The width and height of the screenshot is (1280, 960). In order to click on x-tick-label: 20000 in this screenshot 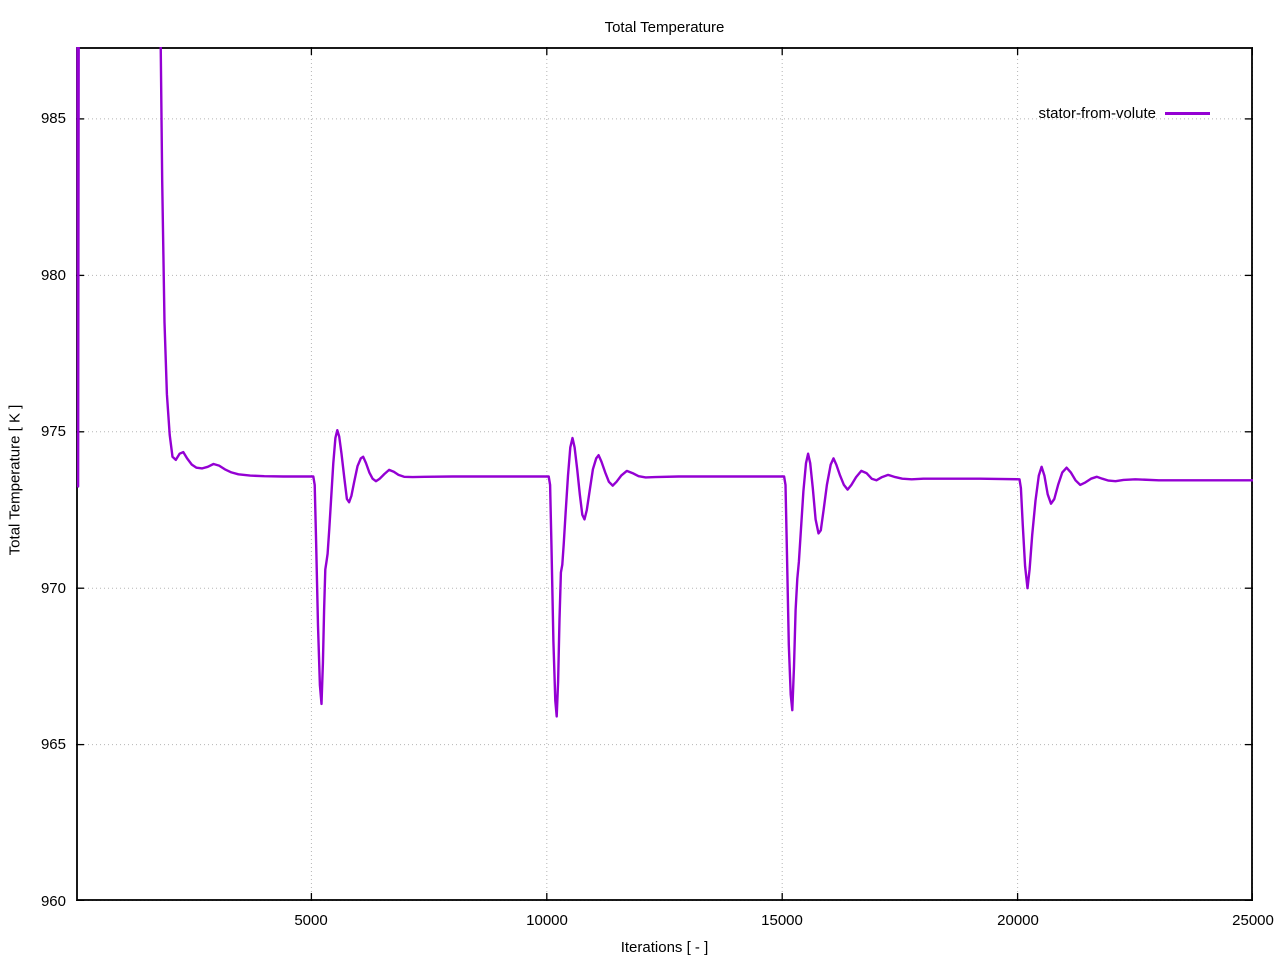, I will do `click(1018, 920)`.